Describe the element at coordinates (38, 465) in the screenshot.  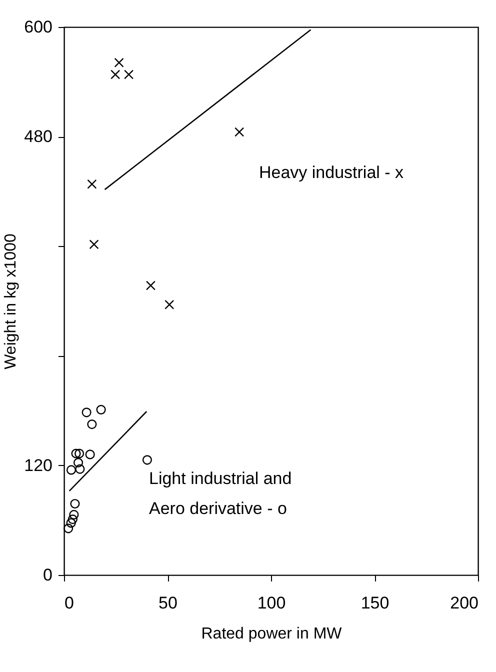
I see `y-tick-label: 120` at that location.